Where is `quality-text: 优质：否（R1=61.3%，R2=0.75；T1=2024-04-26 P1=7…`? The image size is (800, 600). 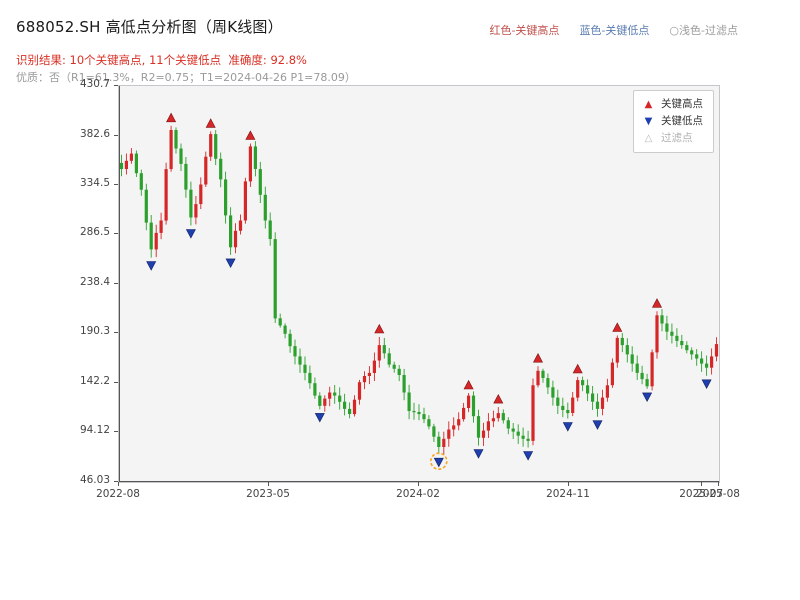
quality-text: 优质：否（R1=61.3%，R2=0.75；T1=2024-04-26 P1=7… is located at coordinates (186, 77).